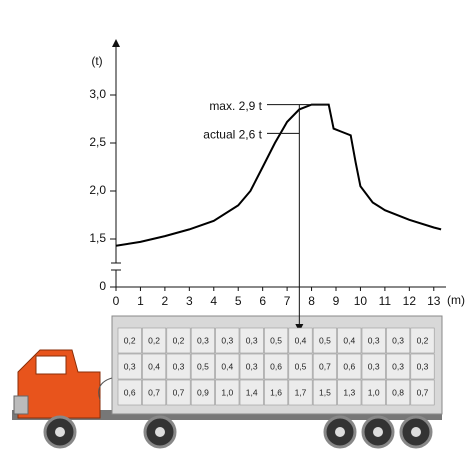  I want to click on x-tick-label: 5, so click(238, 301).